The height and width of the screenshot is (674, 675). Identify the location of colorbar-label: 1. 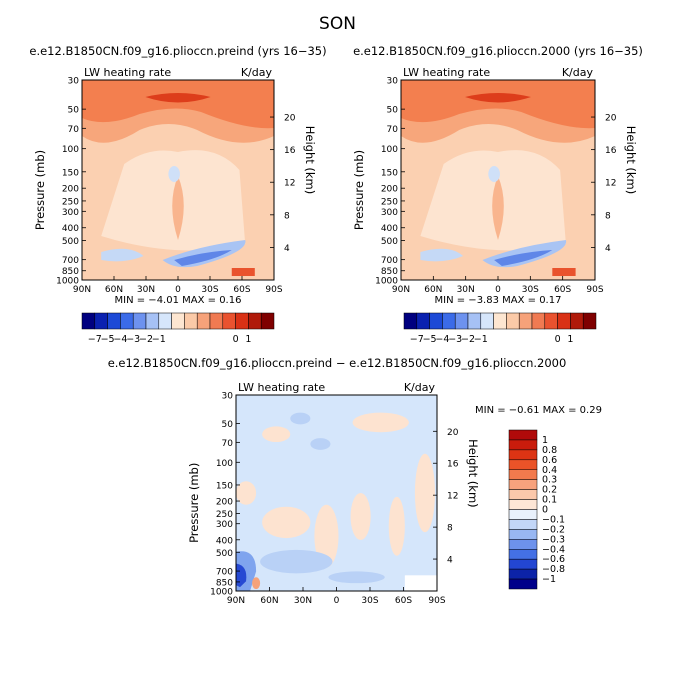
(570, 339).